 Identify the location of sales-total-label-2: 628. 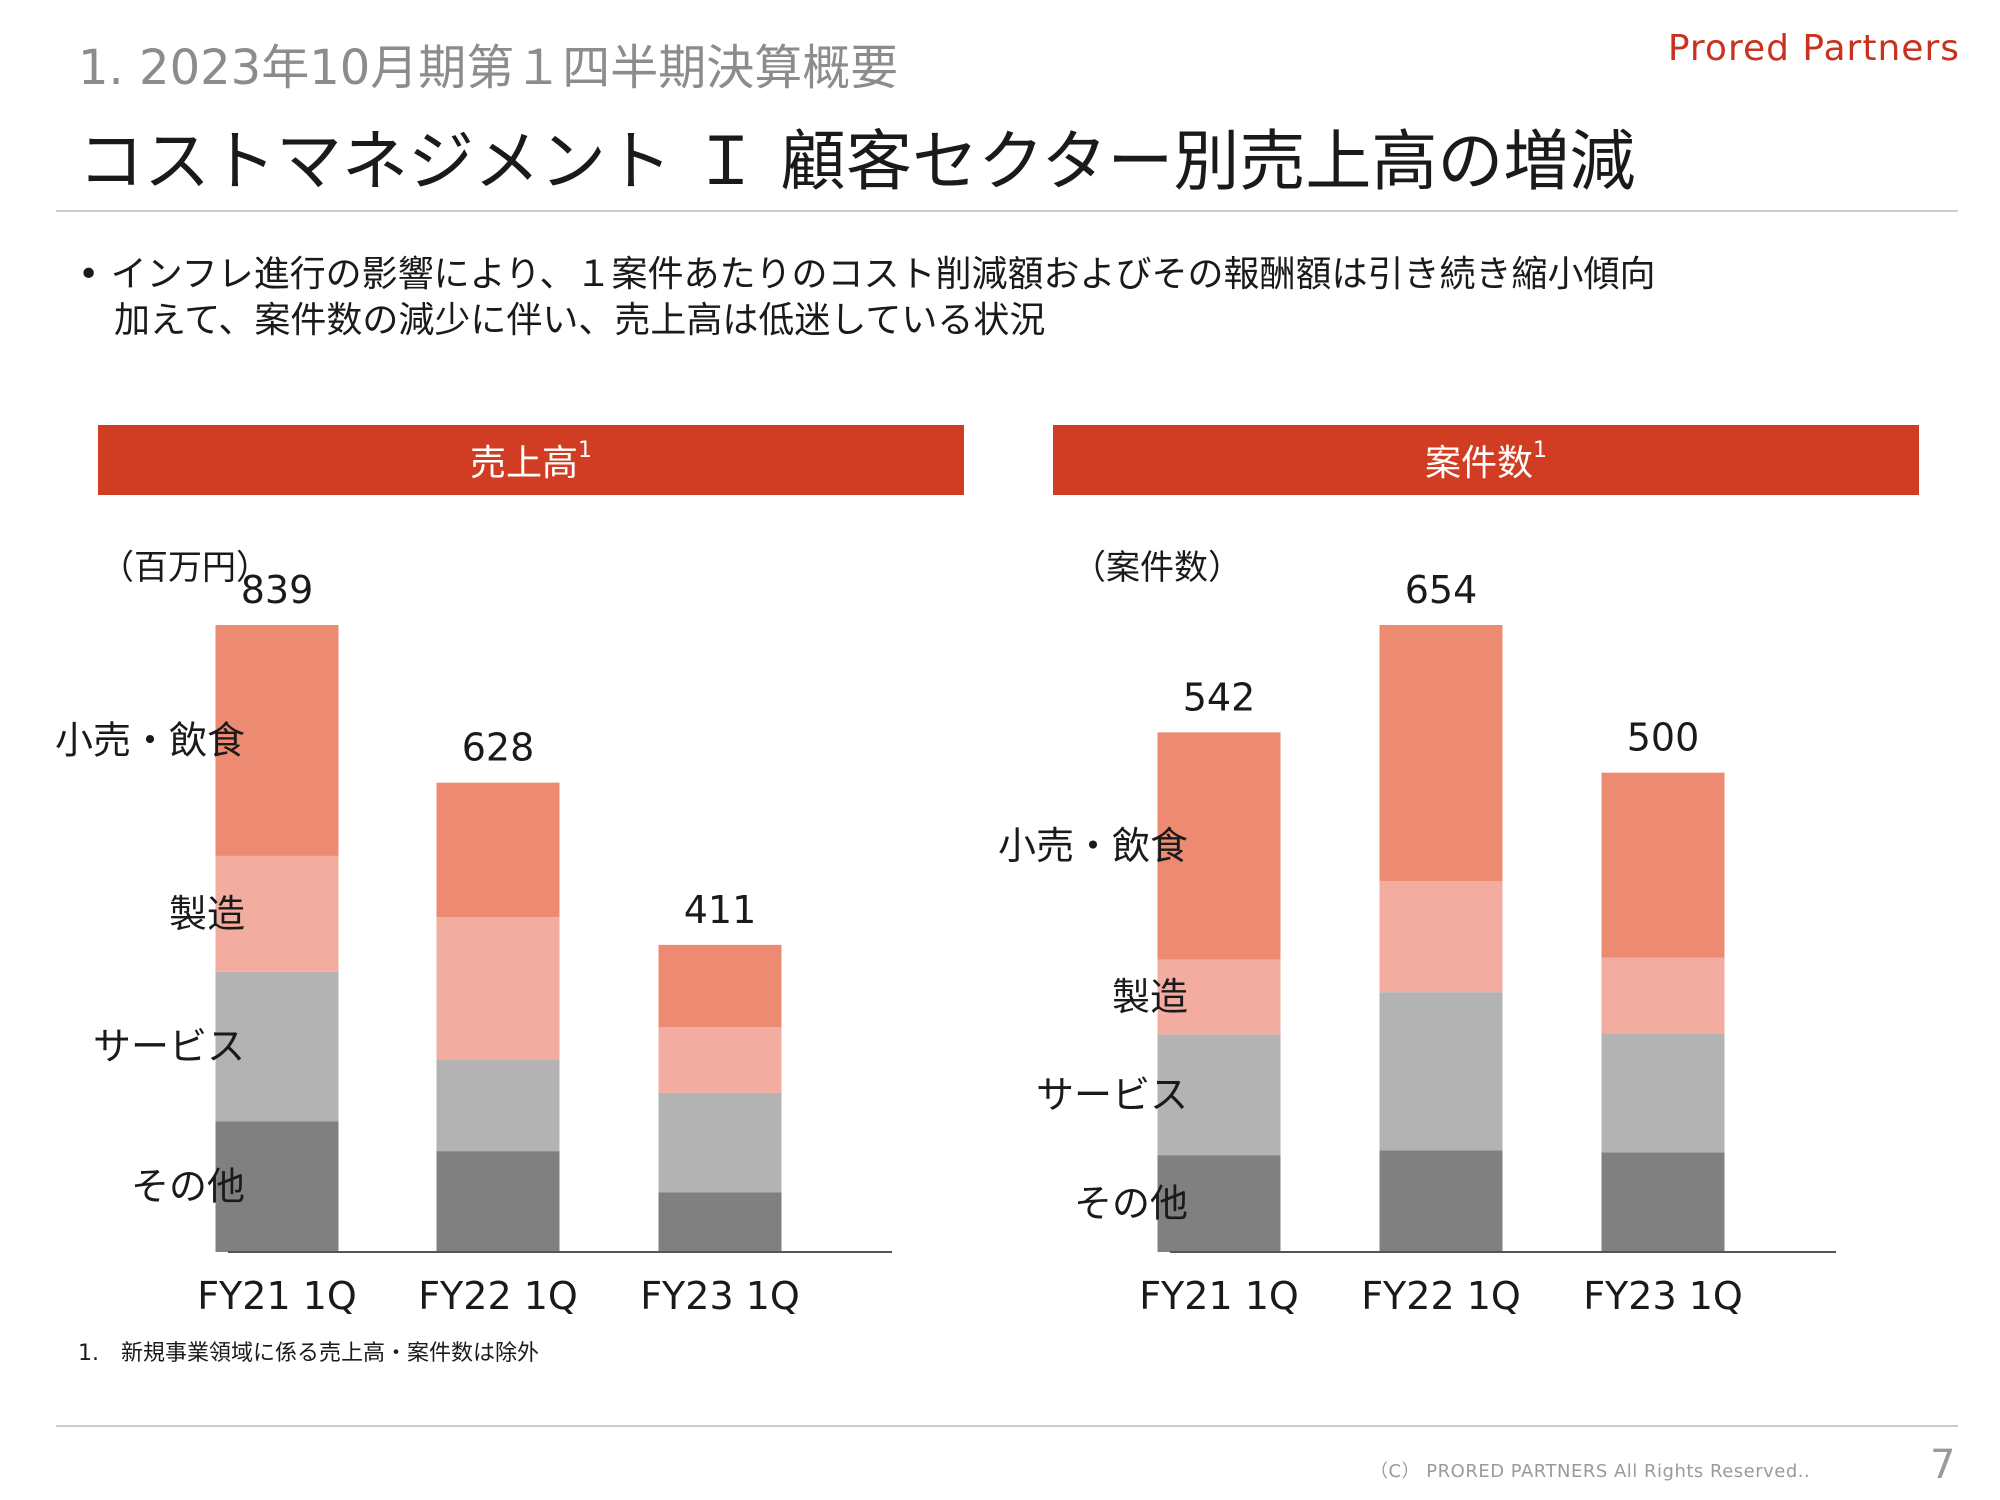
(498, 748).